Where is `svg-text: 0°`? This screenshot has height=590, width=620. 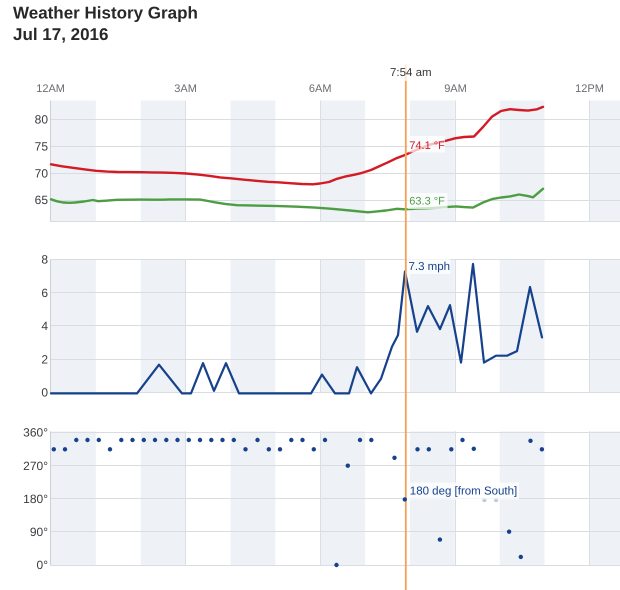
svg-text: 0° is located at coordinates (43, 565).